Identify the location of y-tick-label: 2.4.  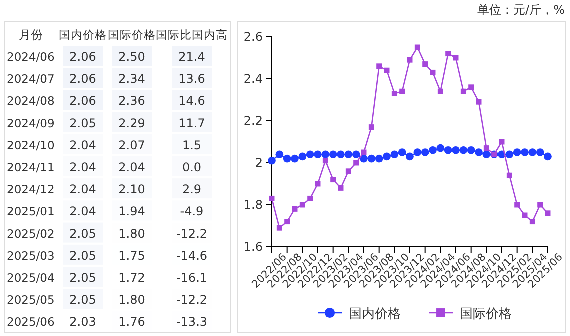
(253, 79).